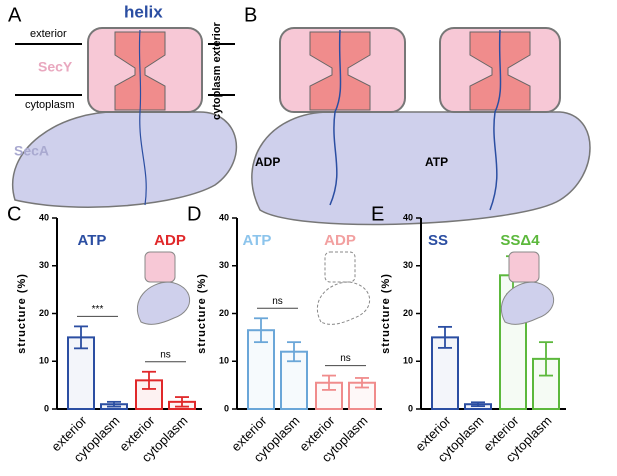 The width and height of the screenshot is (617, 476). Describe the element at coordinates (438, 240) in the screenshot. I see `legend-label: SS` at that location.